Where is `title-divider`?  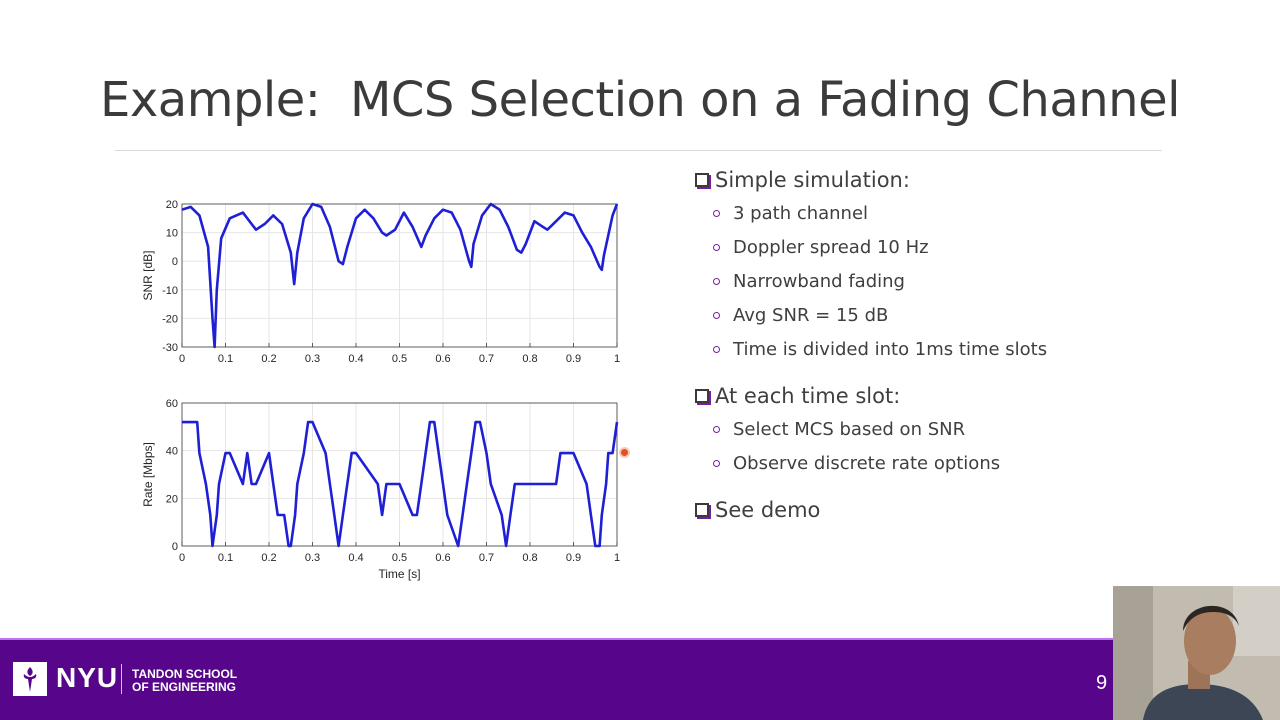 title-divider is located at coordinates (638, 150).